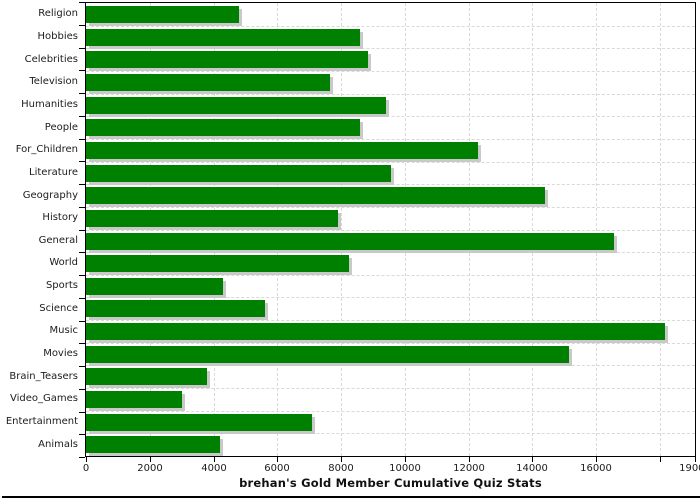  What do you see at coordinates (351, 497) in the screenshot?
I see `bottom-frame-line` at bounding box center [351, 497].